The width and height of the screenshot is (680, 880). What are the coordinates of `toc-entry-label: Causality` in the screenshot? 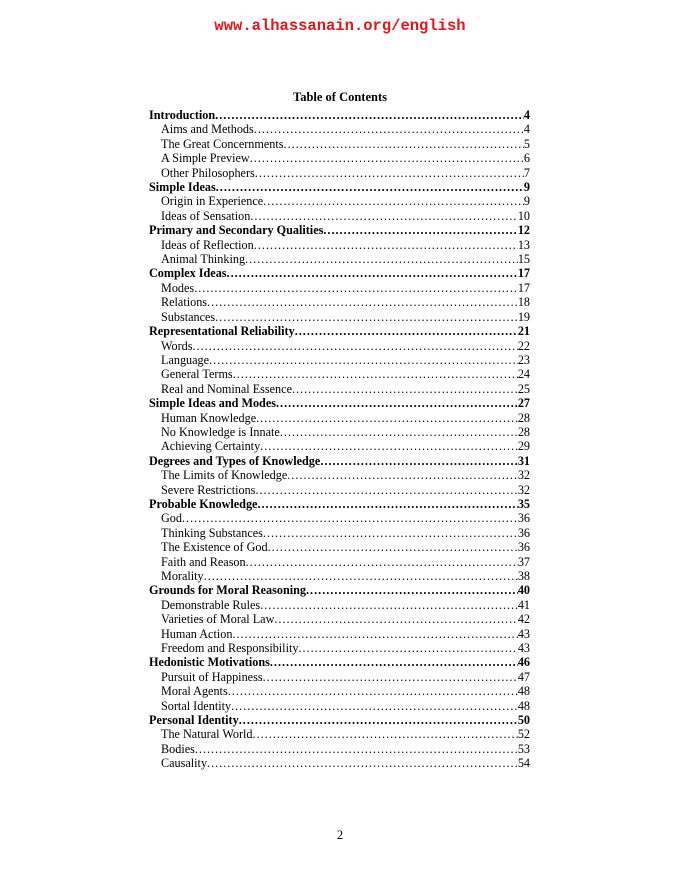 It's located at (184, 763).